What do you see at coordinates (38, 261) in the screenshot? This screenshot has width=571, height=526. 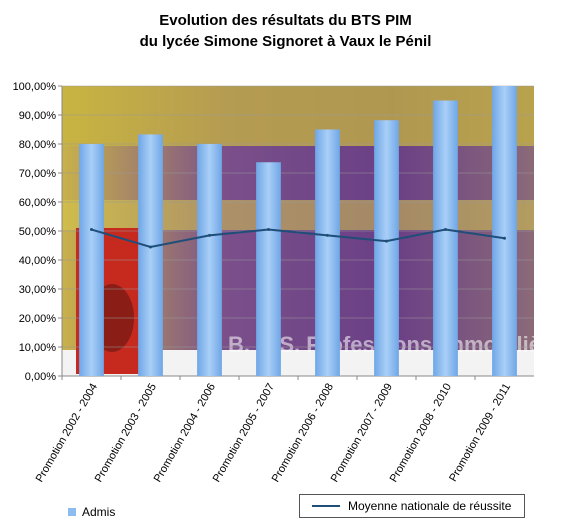 I see `y-tick-label: 40,00%` at bounding box center [38, 261].